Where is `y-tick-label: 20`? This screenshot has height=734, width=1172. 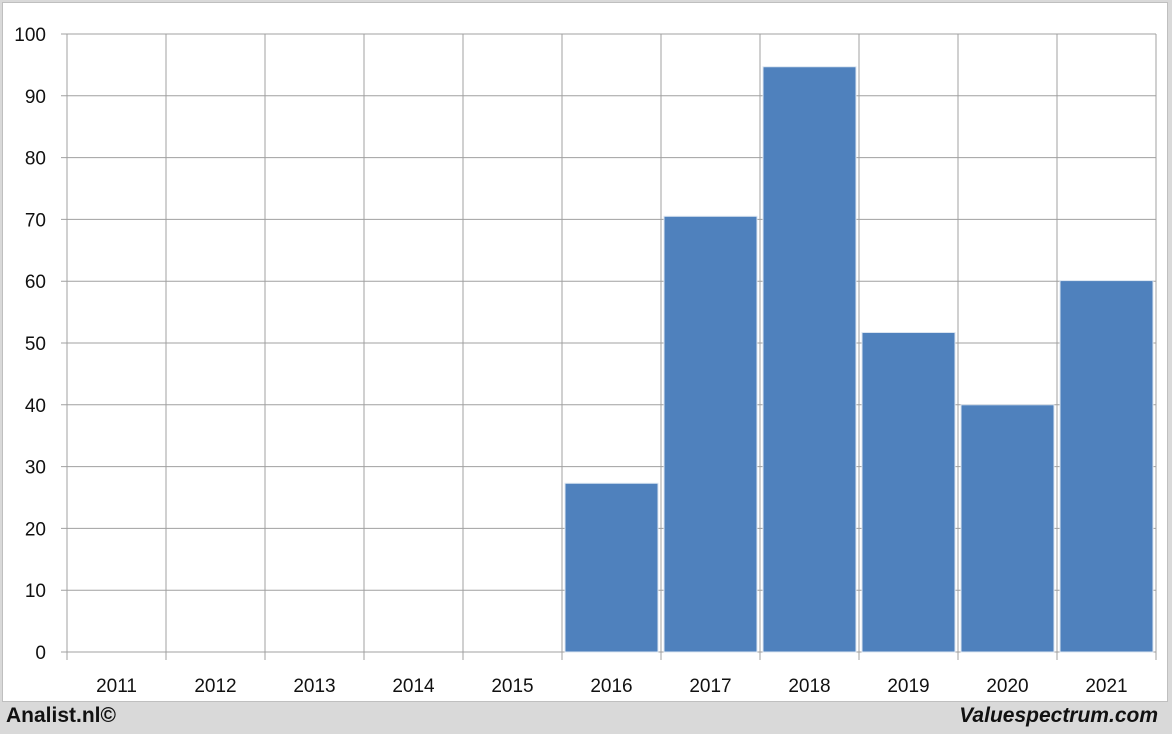
y-tick-label: 20 is located at coordinates (35, 529).